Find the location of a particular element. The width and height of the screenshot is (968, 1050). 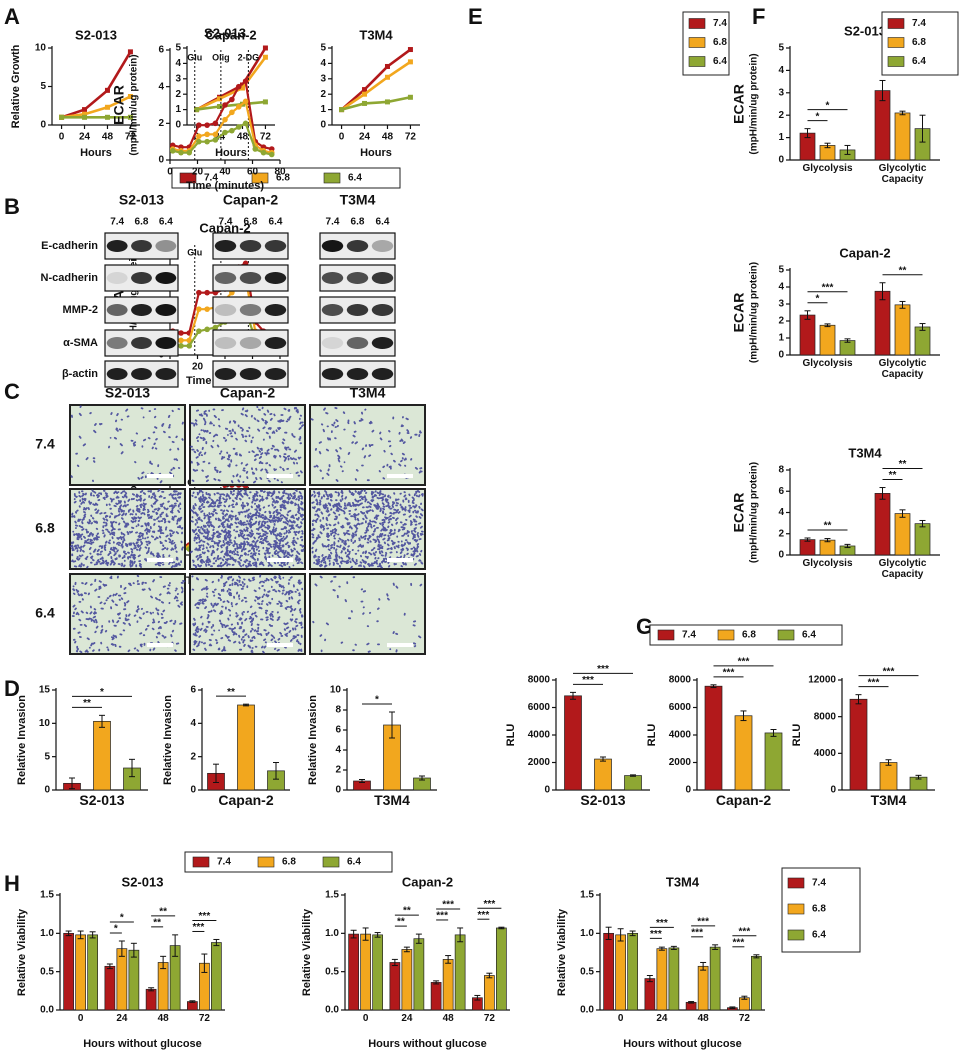

legend-box is located at coordinates (288, 862).